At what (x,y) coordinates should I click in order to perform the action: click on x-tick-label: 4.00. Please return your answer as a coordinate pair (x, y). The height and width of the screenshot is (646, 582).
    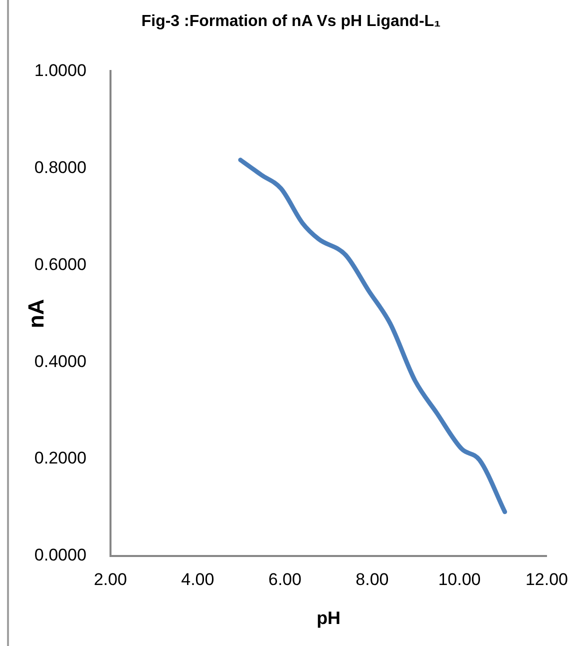
    Looking at the image, I should click on (197, 579).